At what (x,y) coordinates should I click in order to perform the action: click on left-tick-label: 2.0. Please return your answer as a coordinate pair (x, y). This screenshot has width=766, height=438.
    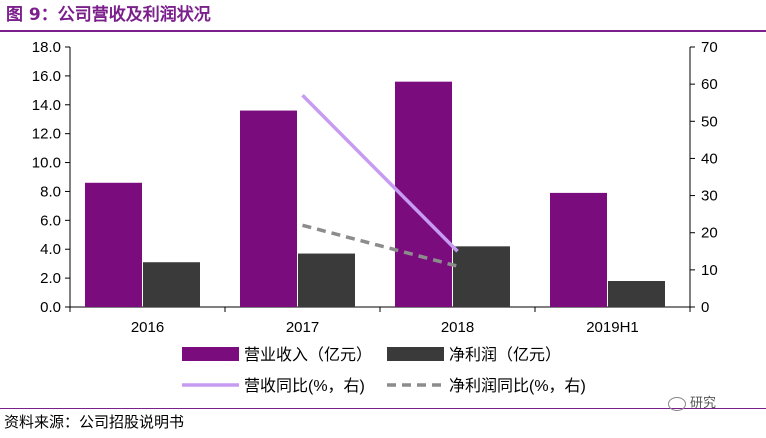
    Looking at the image, I should click on (50, 278).